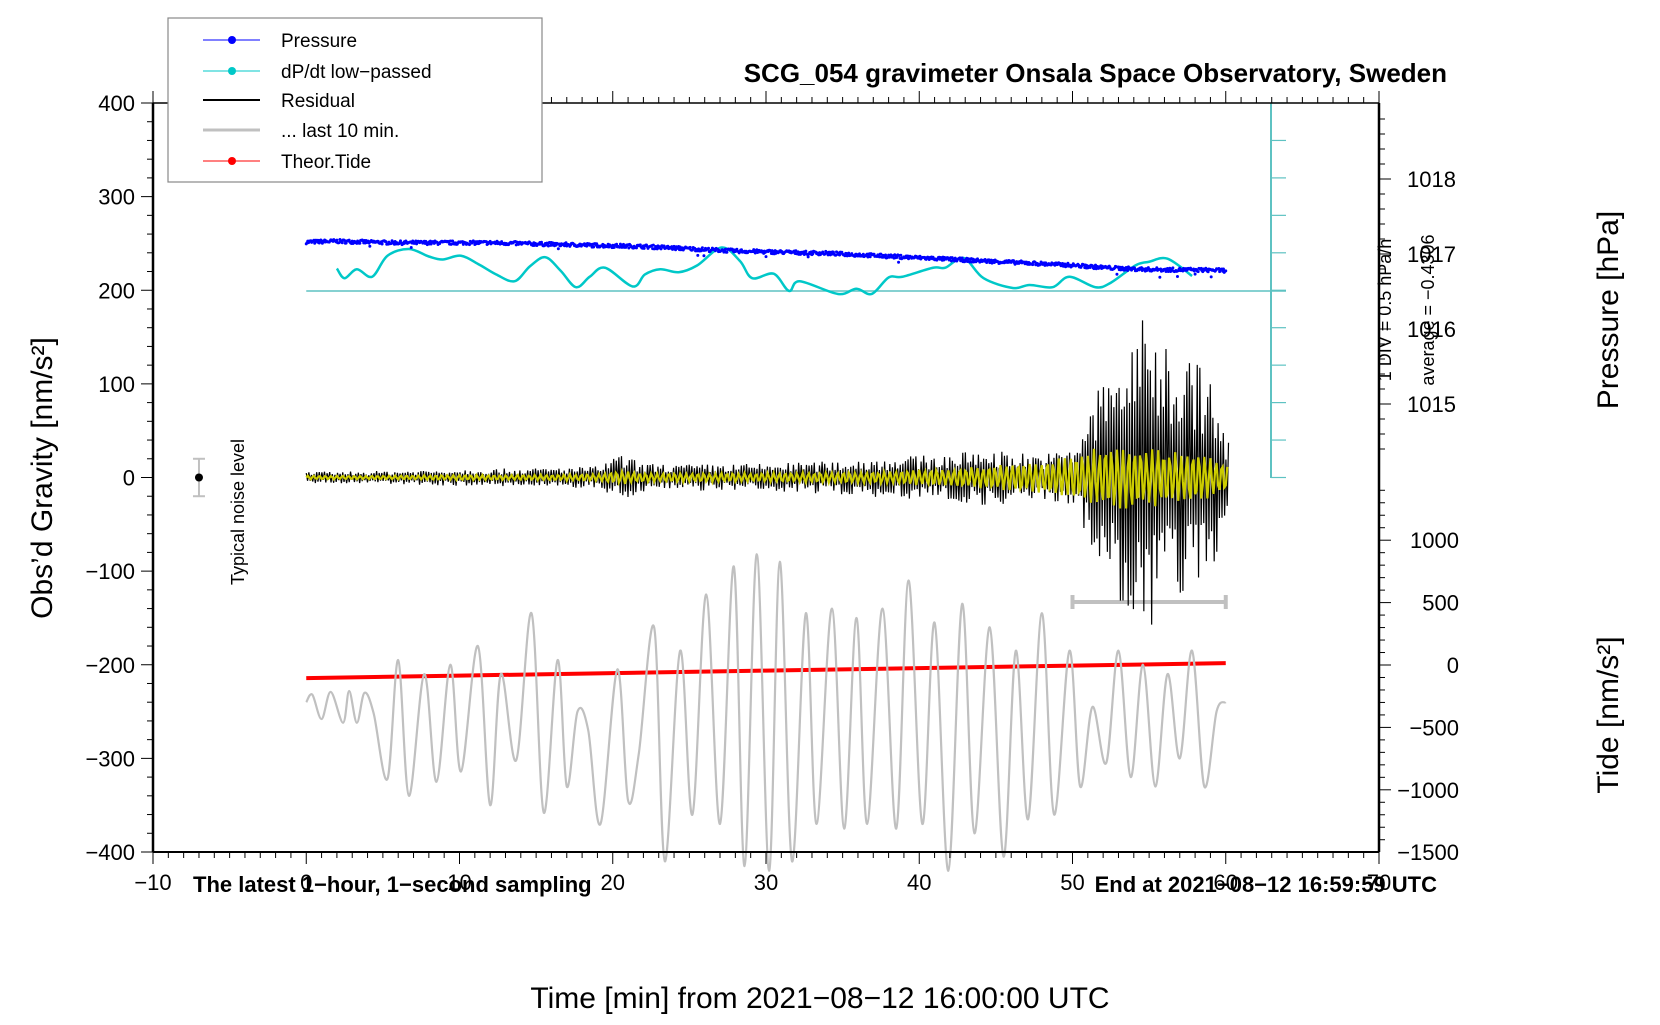 The height and width of the screenshot is (1025, 1660). Describe the element at coordinates (919, 882) in the screenshot. I see `x-tick-label: 40` at that location.